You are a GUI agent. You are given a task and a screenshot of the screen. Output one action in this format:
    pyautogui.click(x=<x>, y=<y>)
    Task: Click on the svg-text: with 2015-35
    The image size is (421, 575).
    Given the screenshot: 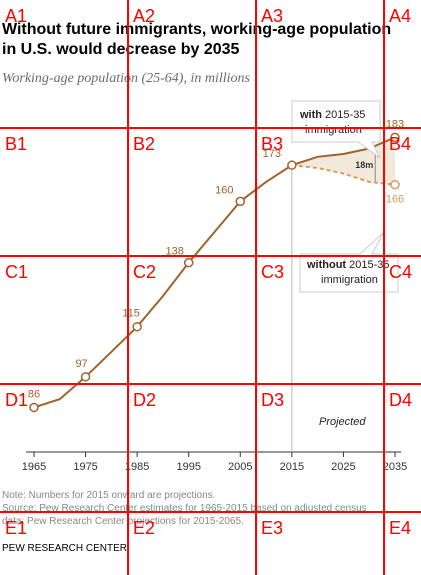 What is the action you would take?
    pyautogui.click(x=332, y=115)
    